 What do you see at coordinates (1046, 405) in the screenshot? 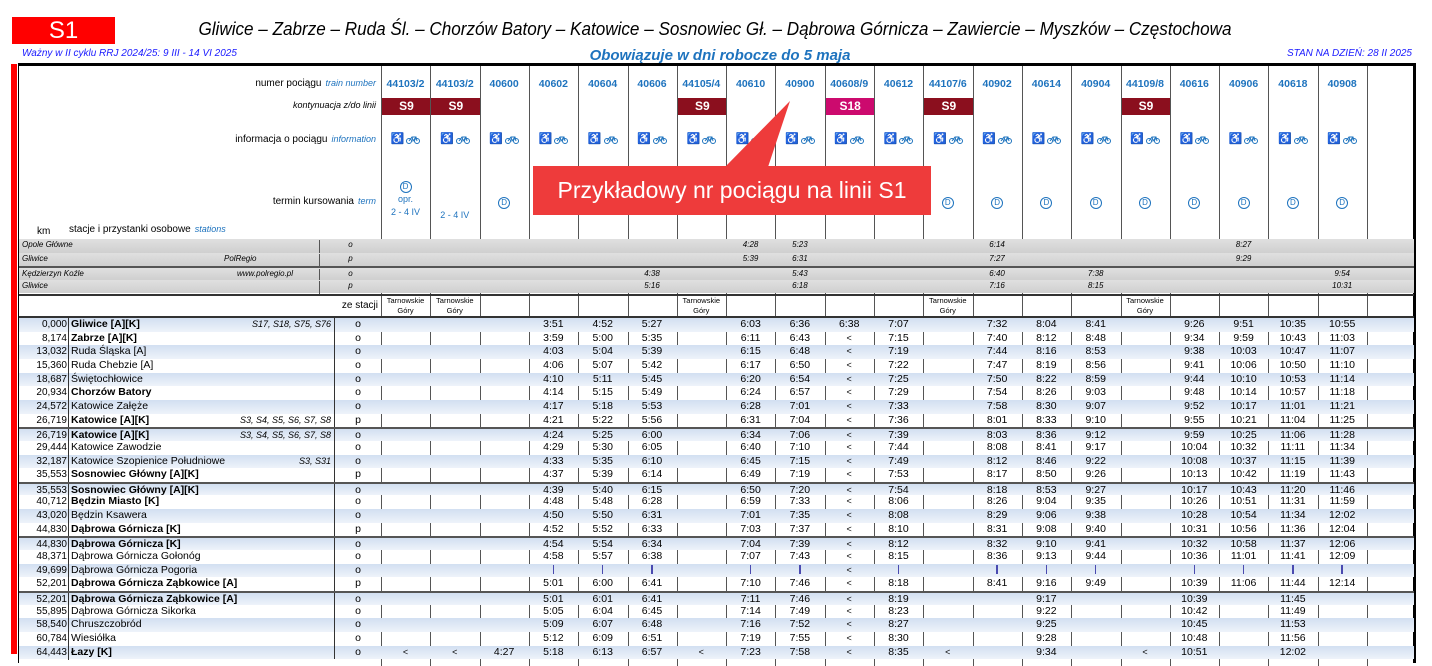
I see `departure-time: 8:30` at bounding box center [1046, 405].